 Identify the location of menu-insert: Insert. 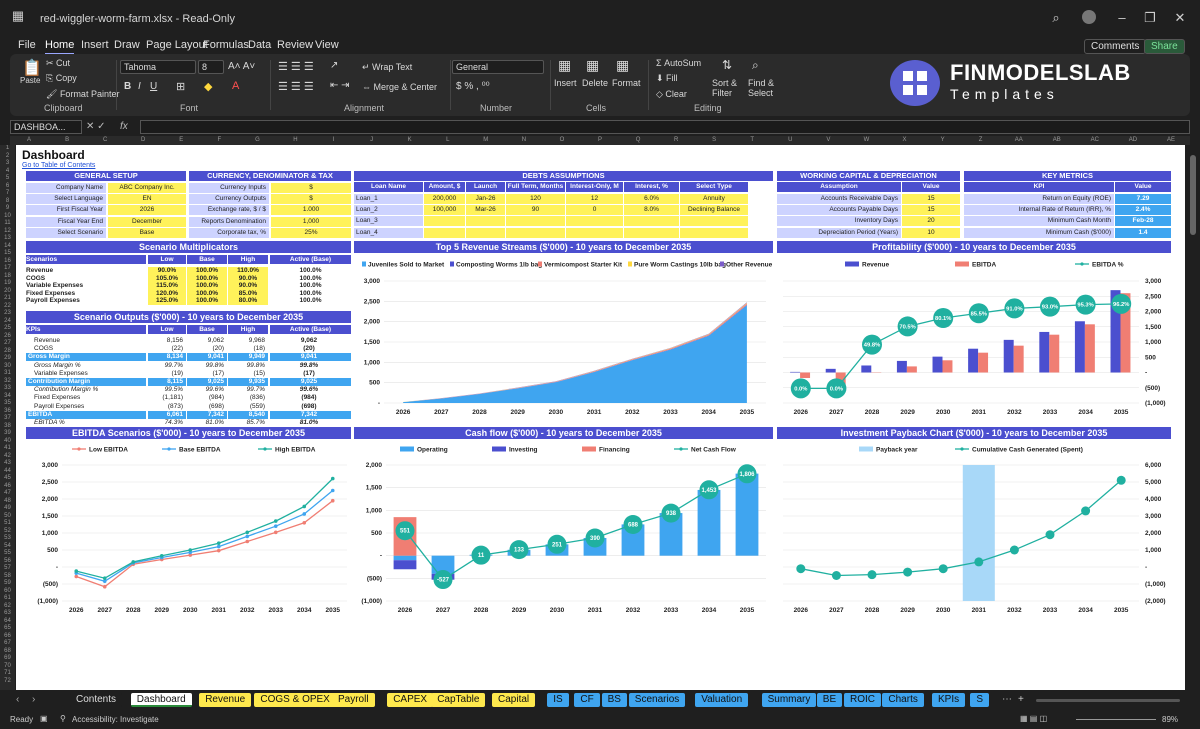
(95, 45).